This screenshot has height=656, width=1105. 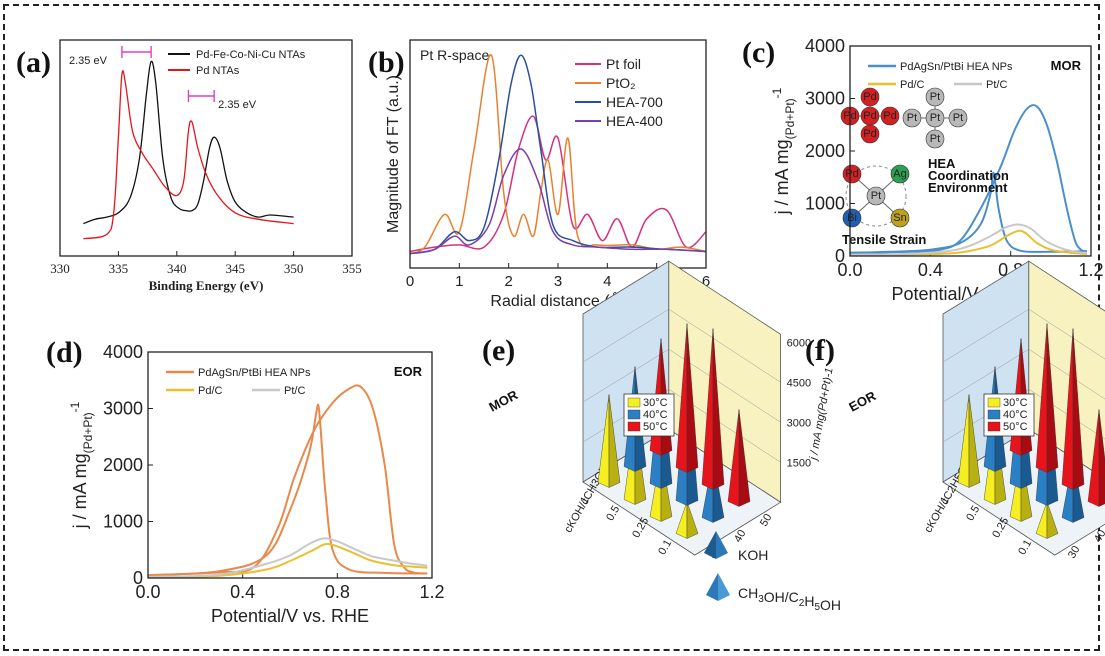 I want to click on panel-c-inset-atom-label-pd-2: Pd, so click(x=869, y=134).